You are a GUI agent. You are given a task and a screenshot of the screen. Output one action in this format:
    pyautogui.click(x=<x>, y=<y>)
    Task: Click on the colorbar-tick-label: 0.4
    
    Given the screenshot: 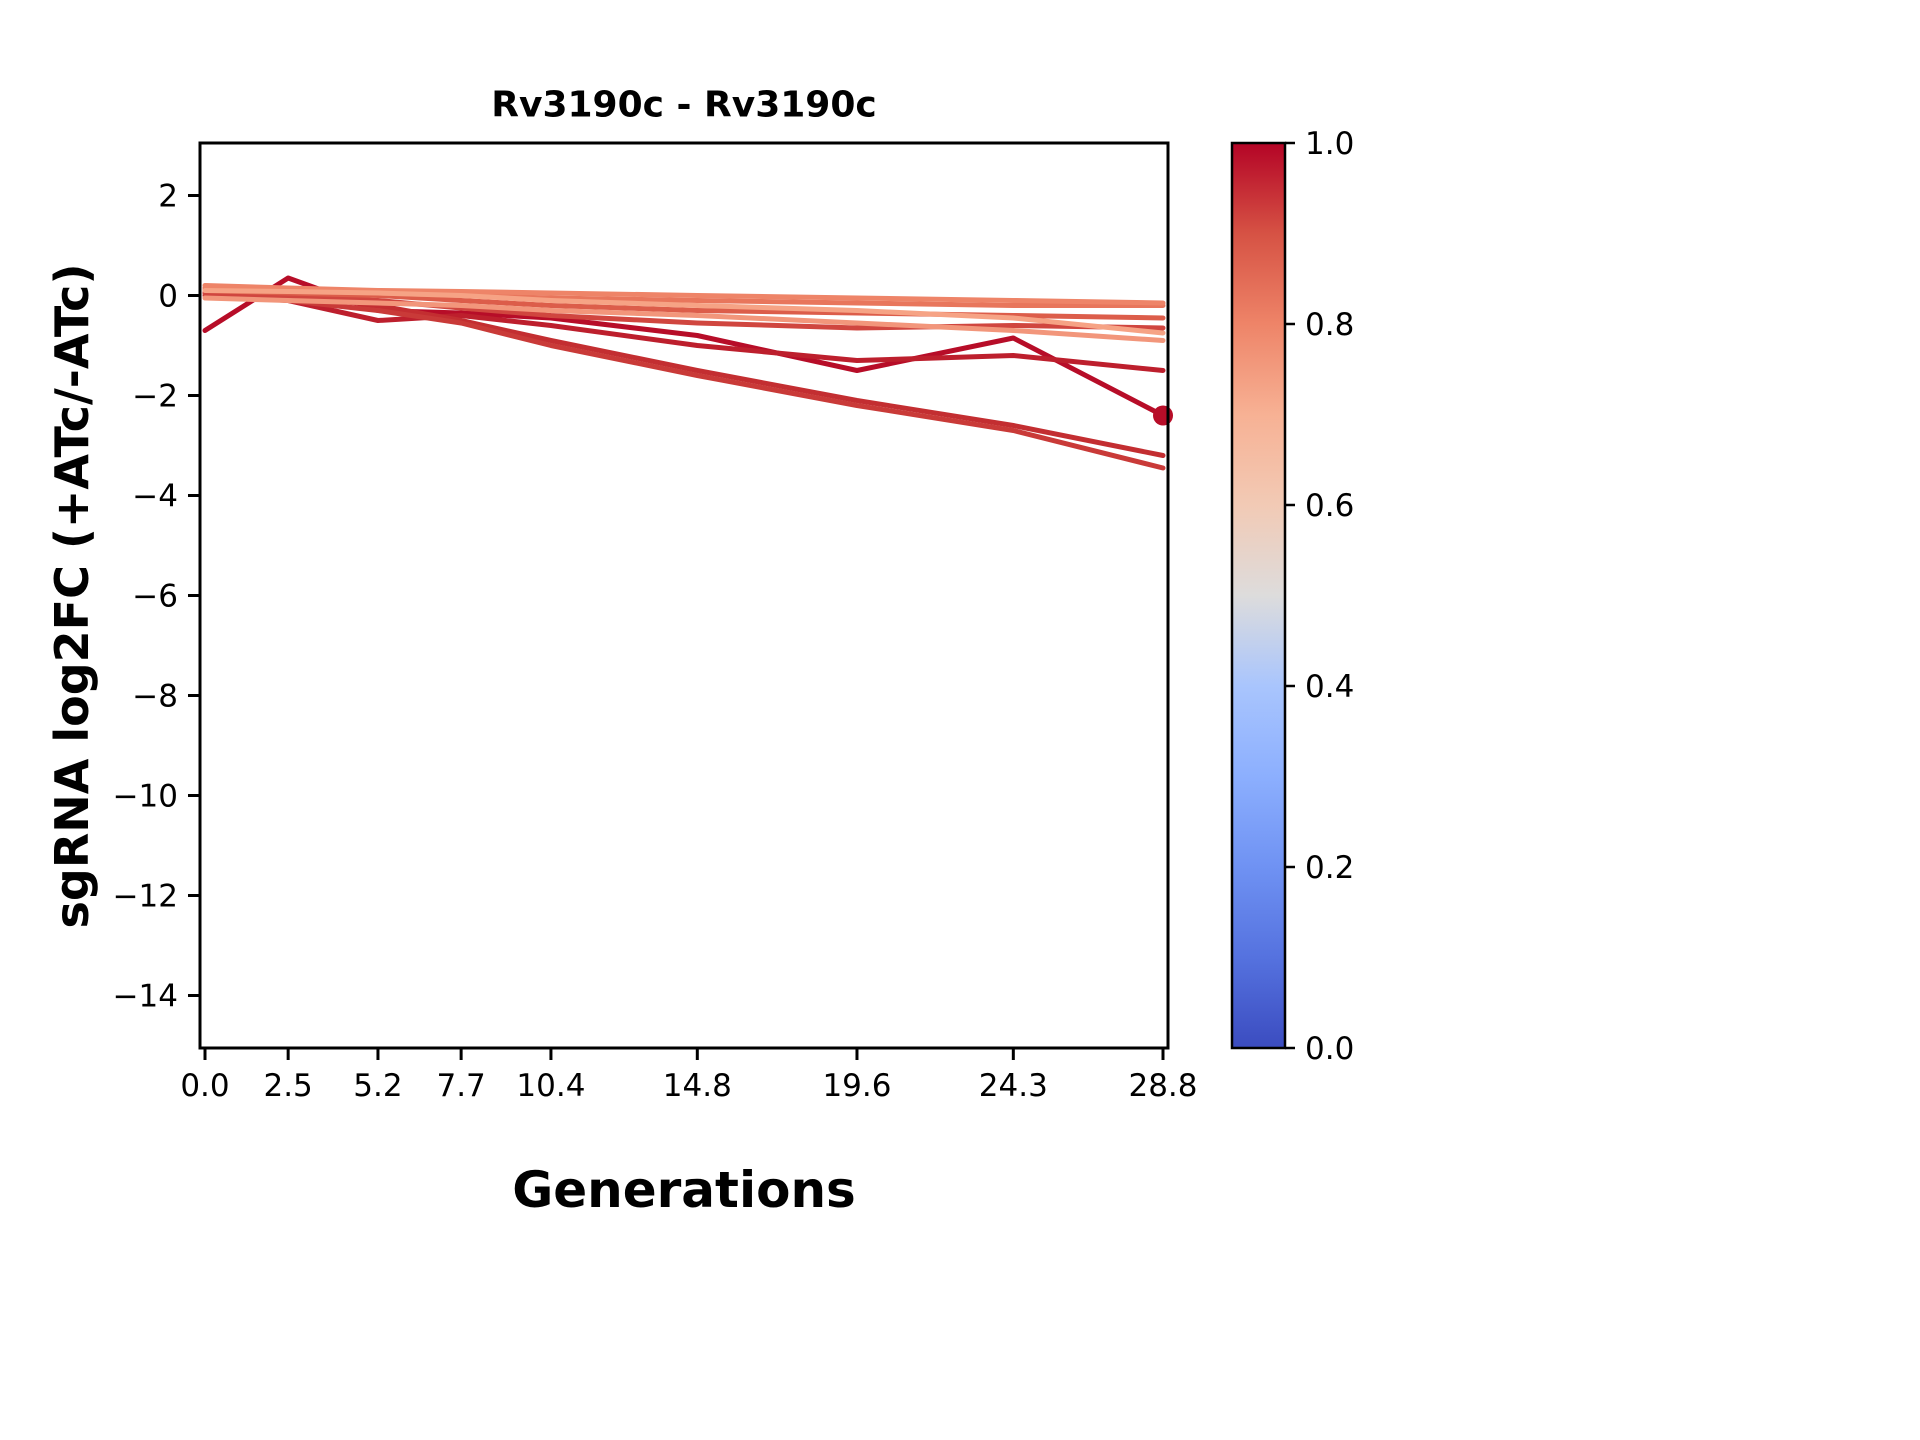 What is the action you would take?
    pyautogui.click(x=1329, y=687)
    